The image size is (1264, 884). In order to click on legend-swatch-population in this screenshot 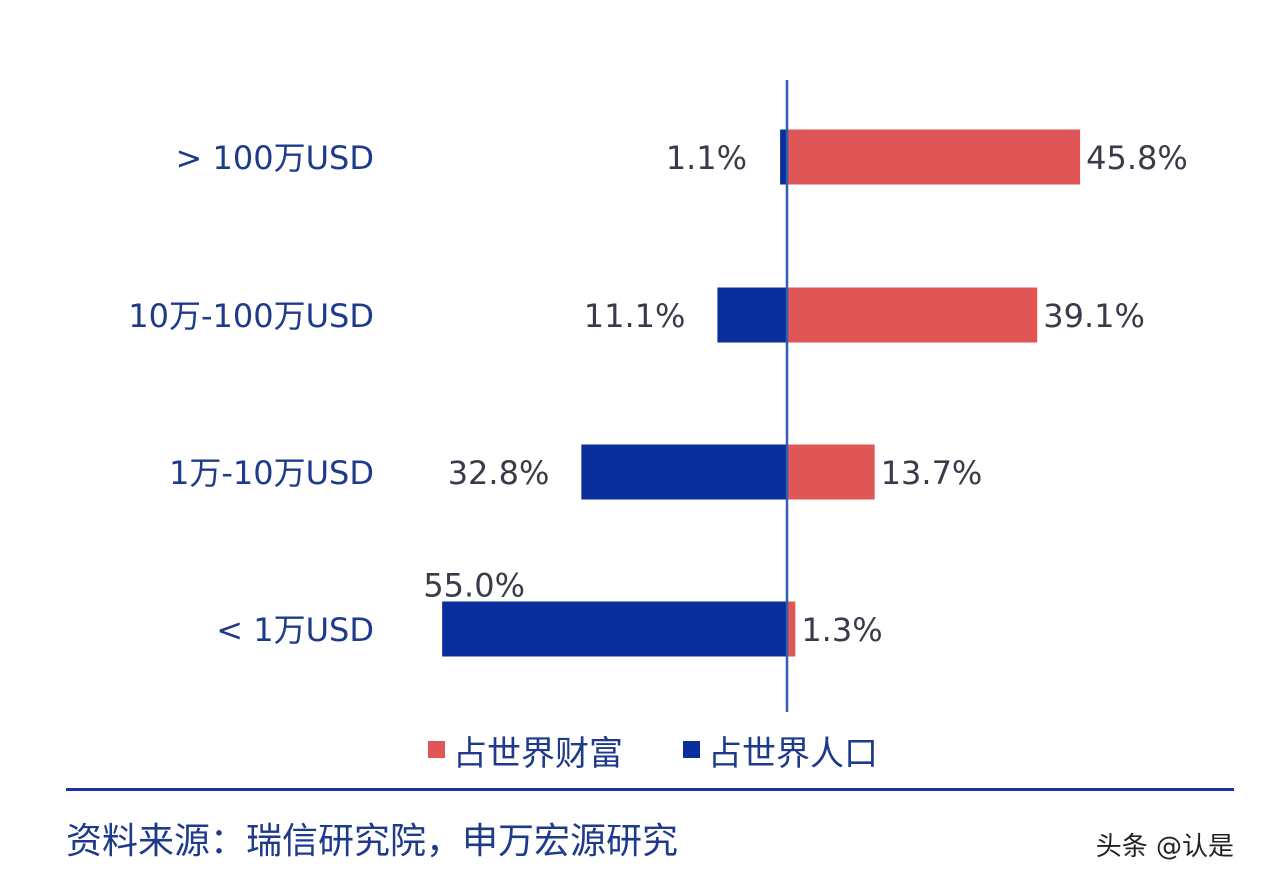, I will do `click(691, 749)`.